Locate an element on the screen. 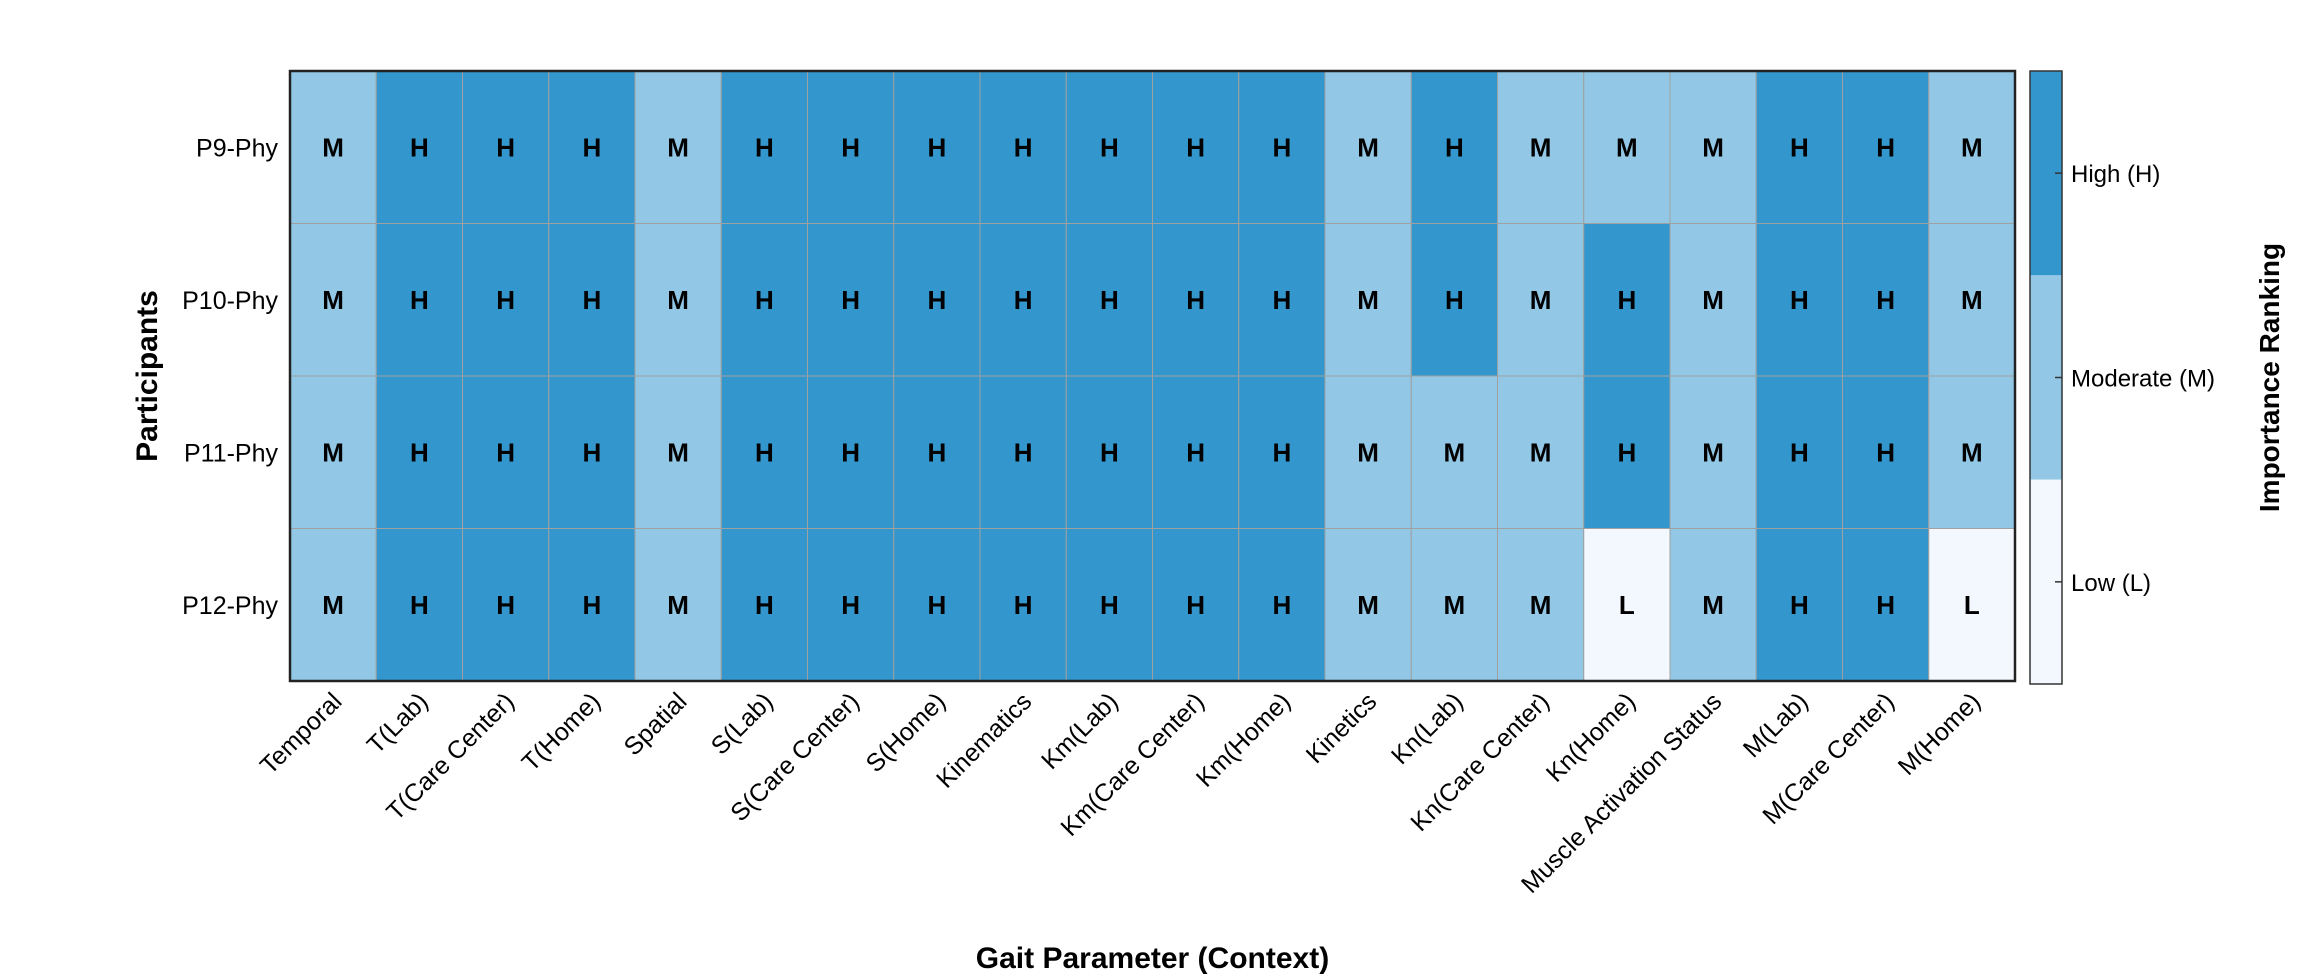 The width and height of the screenshot is (2314, 976). x-tick-label: Km(Lab) is located at coordinates (1080, 731).